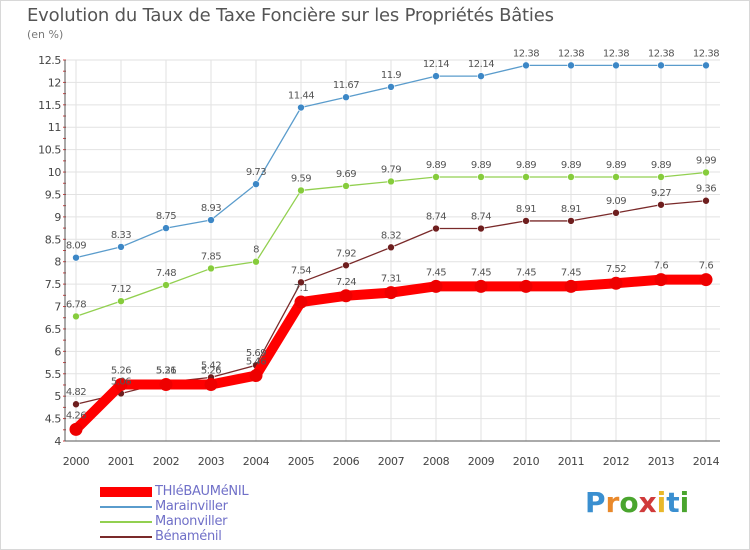  Describe the element at coordinates (121, 461) in the screenshot. I see `x-tick-label: 2001` at that location.